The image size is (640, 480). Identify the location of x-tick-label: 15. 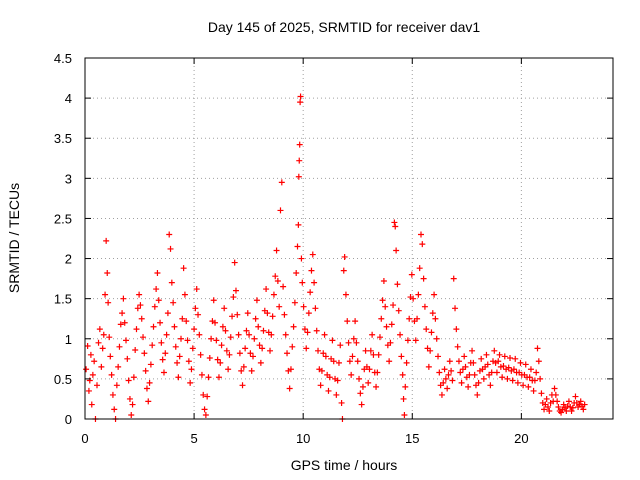
(412, 438).